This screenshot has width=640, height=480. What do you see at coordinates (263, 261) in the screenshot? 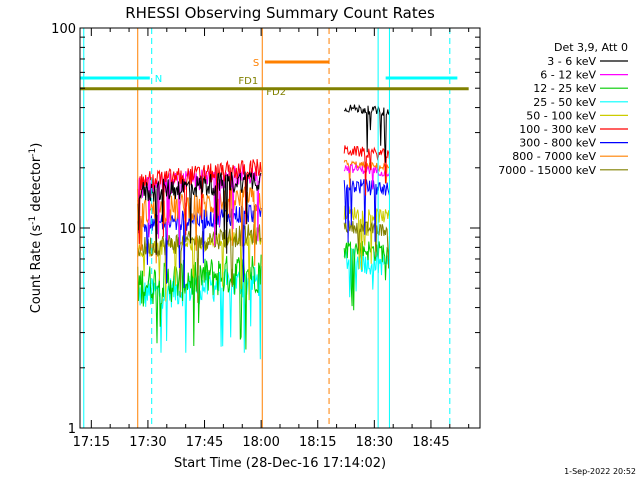
I see `series-7000_15000keV` at bounding box center [263, 261].